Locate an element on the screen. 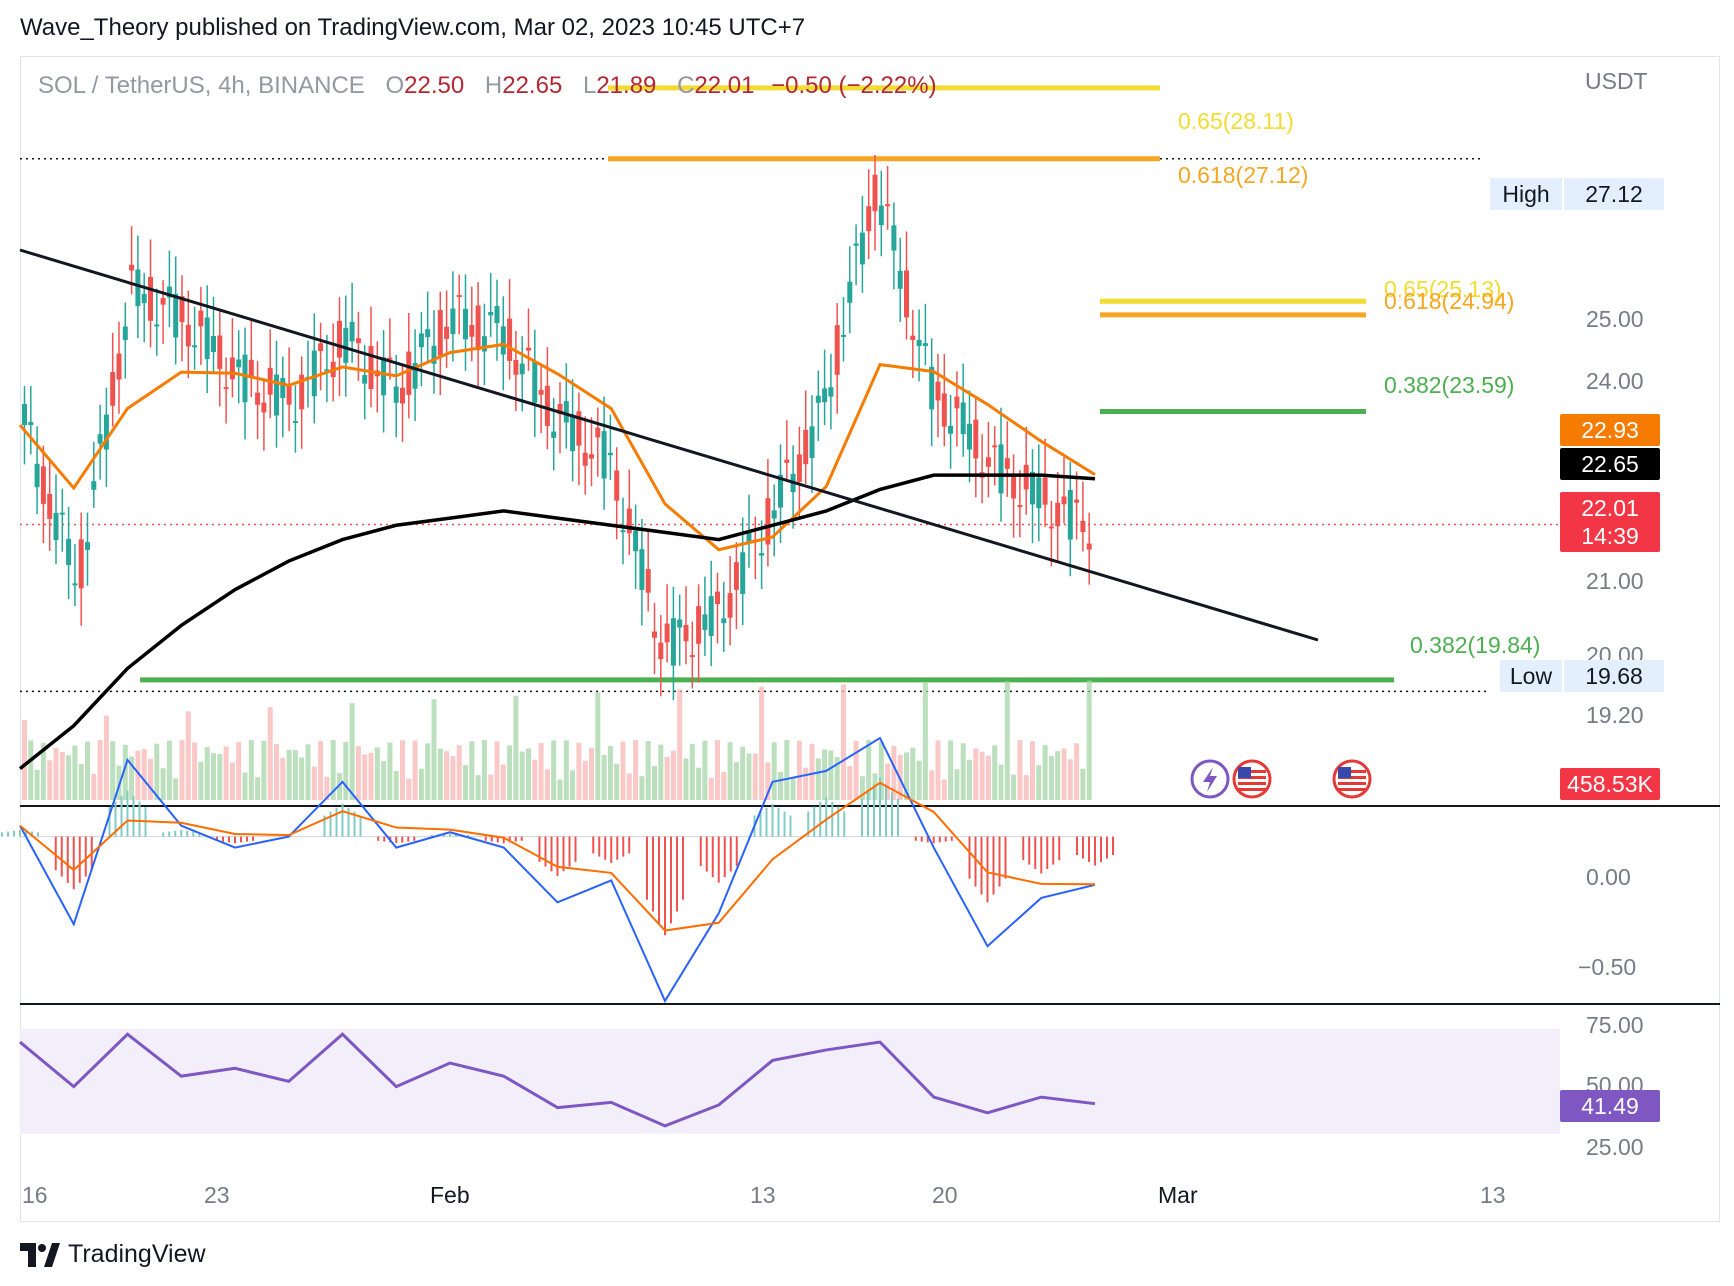  symbol-label: SOL / TetherUS, 4h, BINANCE is located at coordinates (201, 85).